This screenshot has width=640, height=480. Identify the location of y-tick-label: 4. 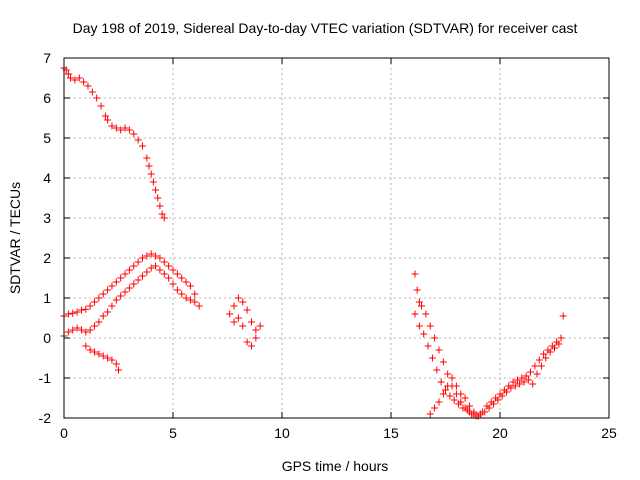
(47, 178).